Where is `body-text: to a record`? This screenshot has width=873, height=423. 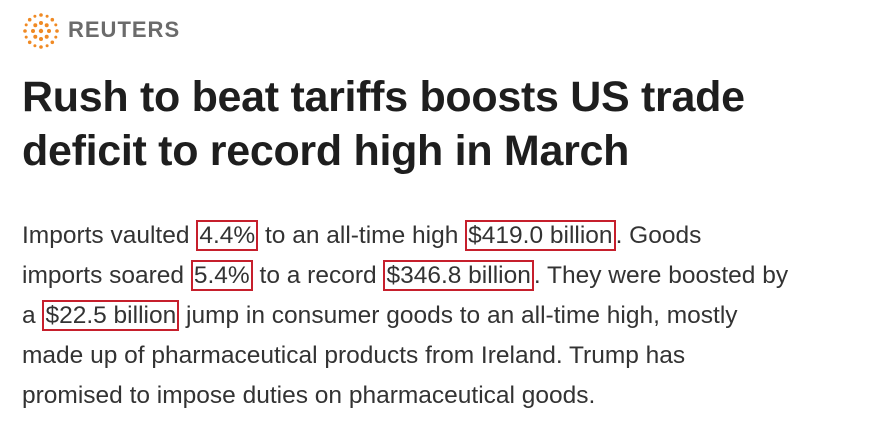 body-text: to a record is located at coordinates (318, 275).